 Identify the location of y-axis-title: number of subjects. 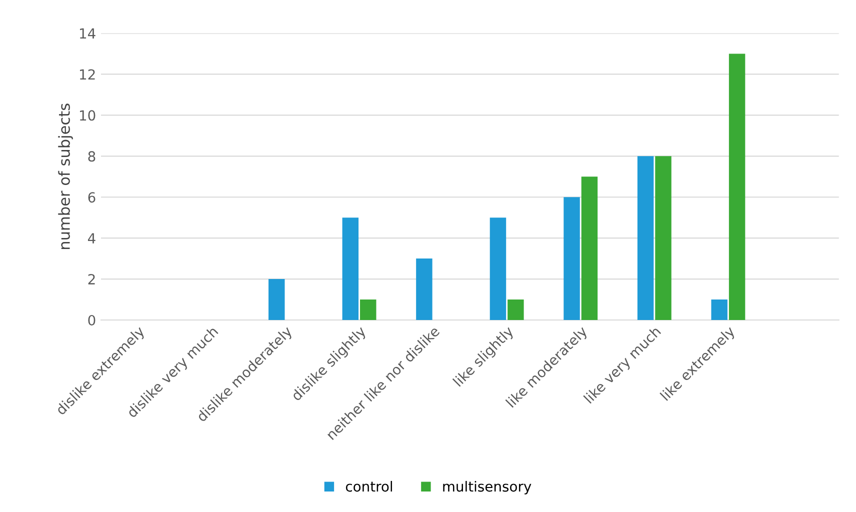
(65, 176).